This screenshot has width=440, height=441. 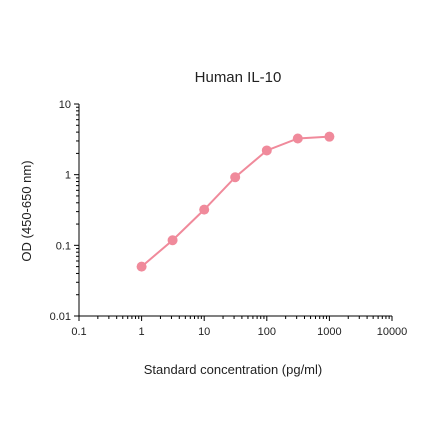 I want to click on x-tick-label: 100, so click(x=267, y=332).